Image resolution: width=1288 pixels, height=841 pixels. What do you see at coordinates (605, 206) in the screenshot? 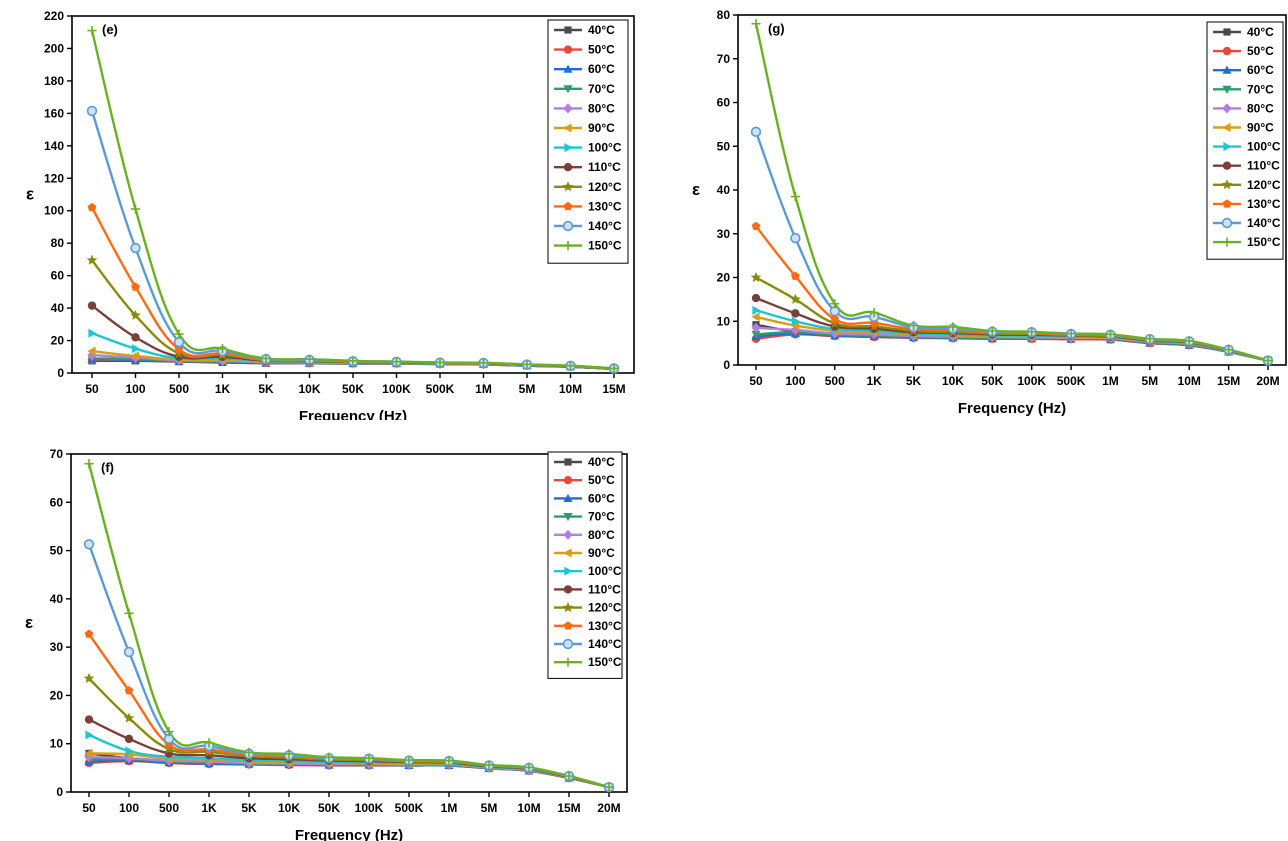
I see `legend-label: 130°C` at bounding box center [605, 206].